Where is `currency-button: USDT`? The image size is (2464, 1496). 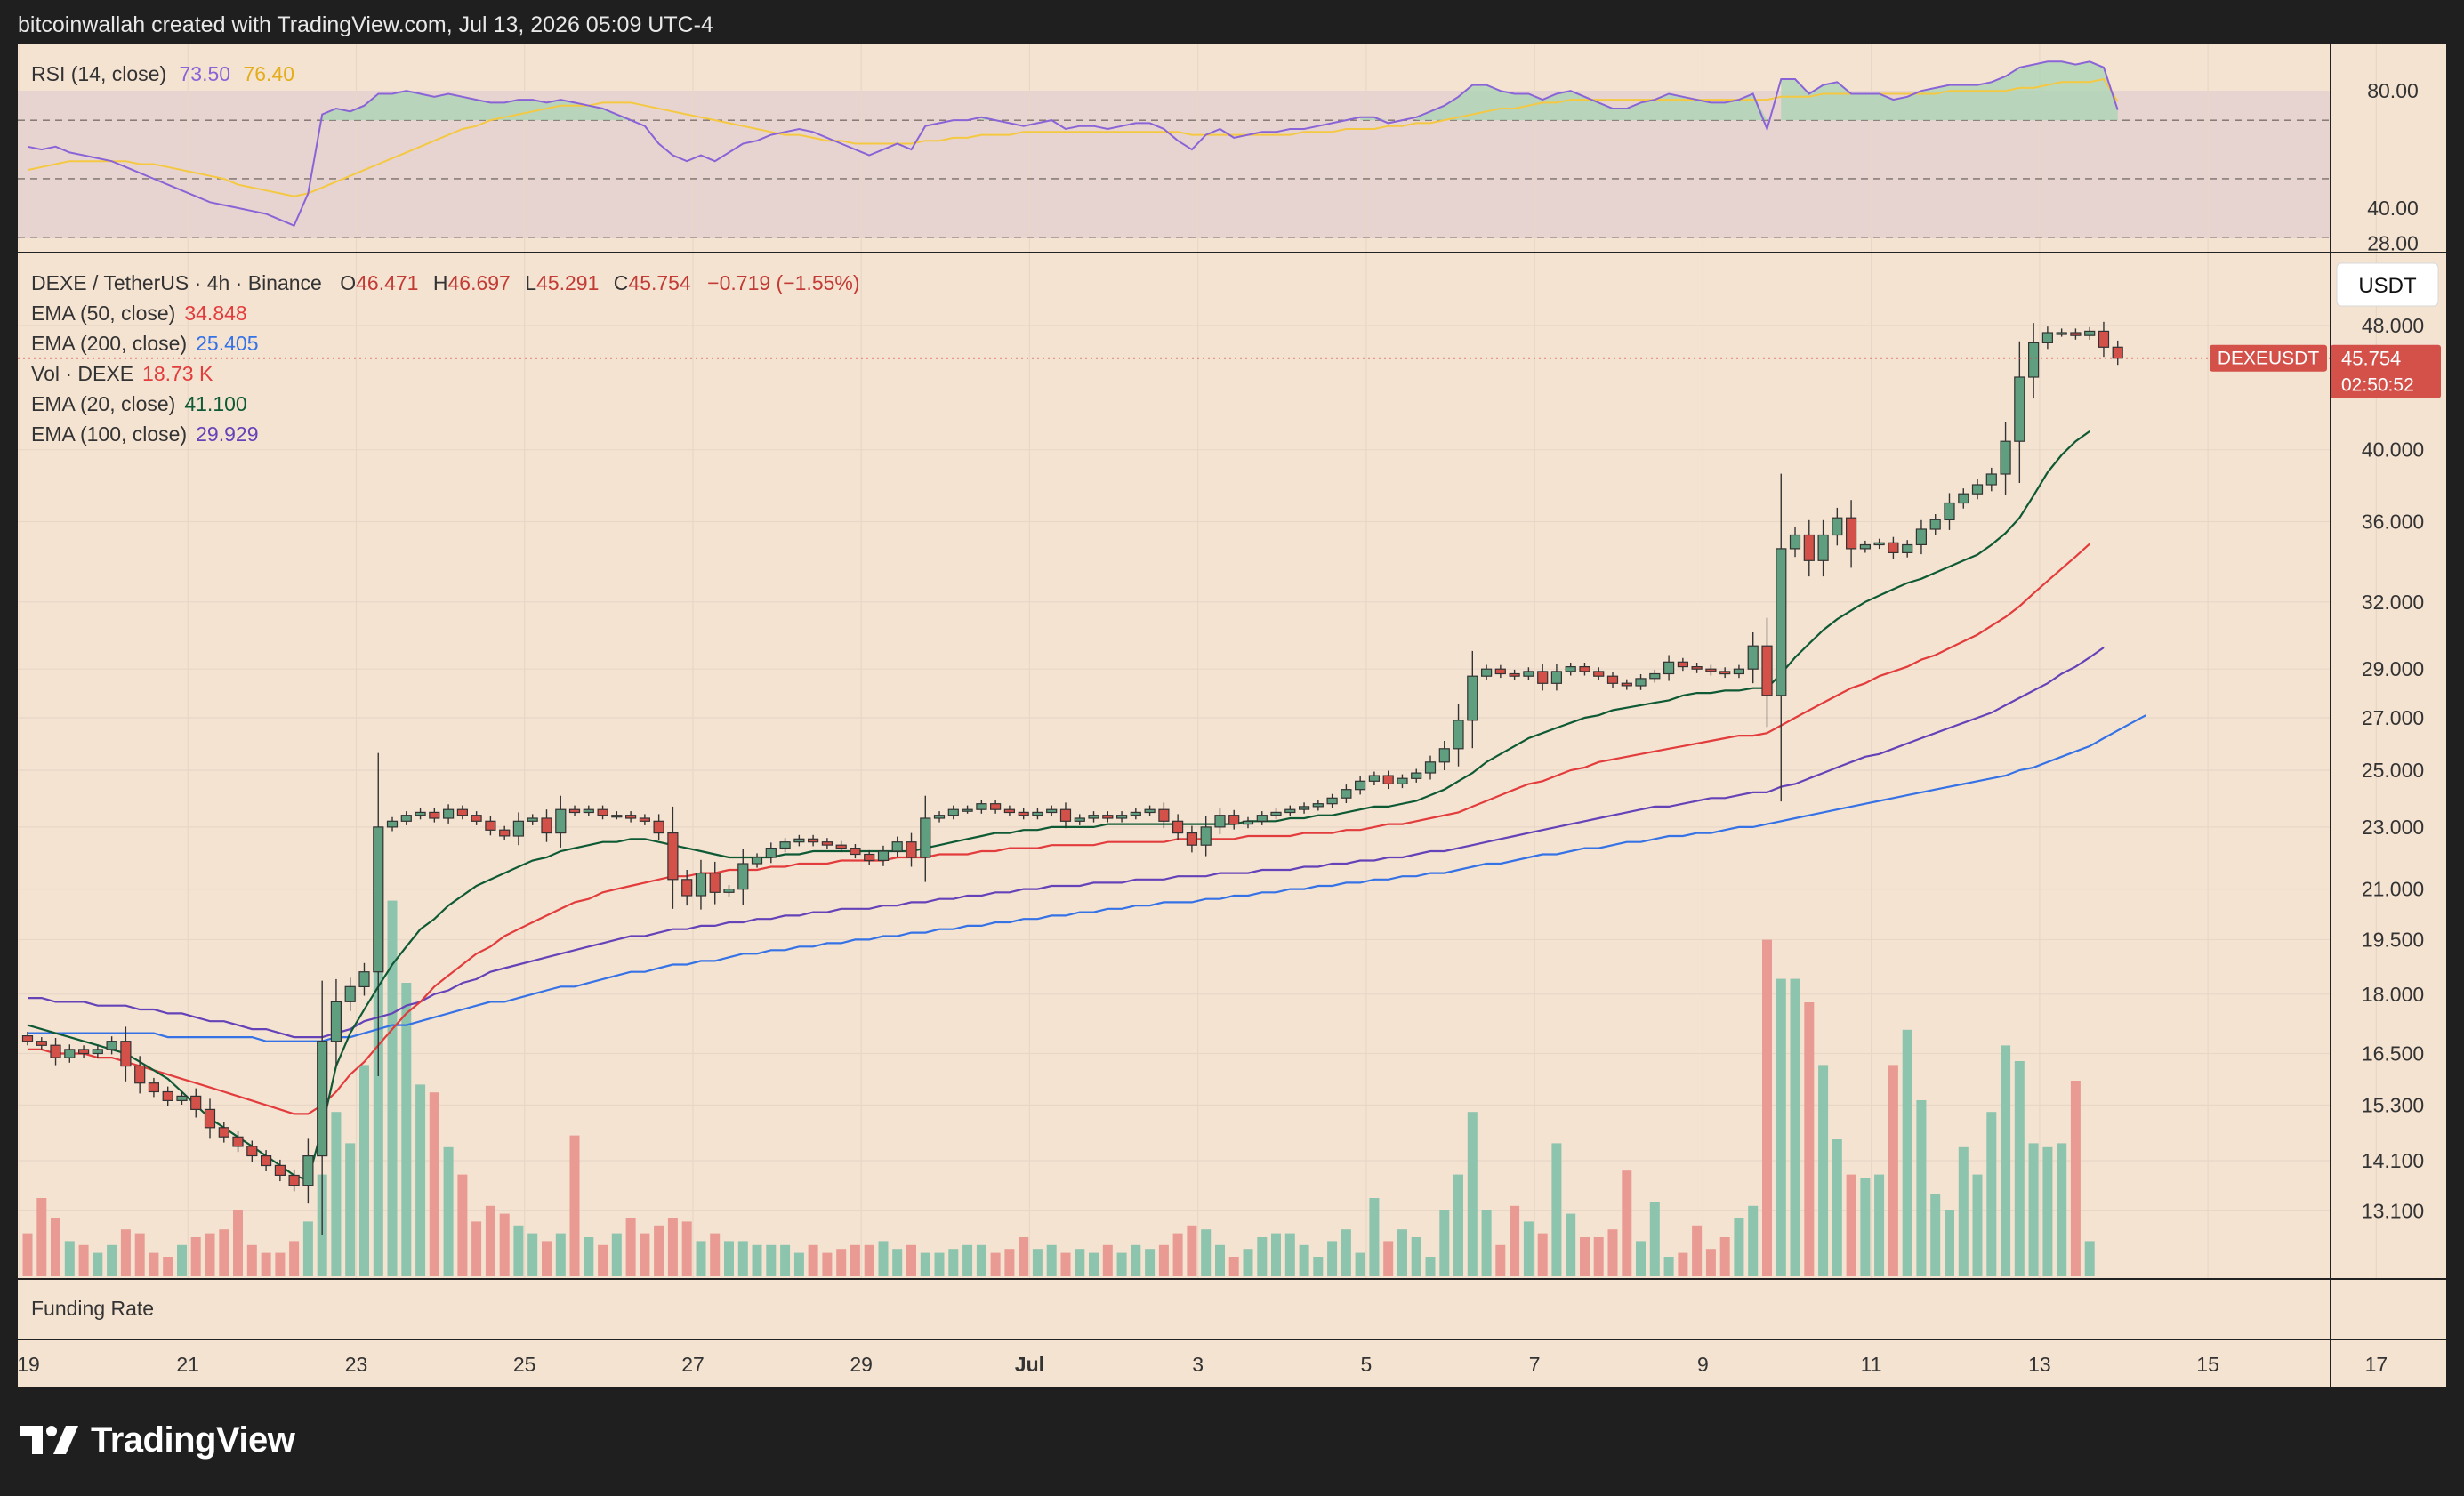 currency-button: USDT is located at coordinates (2388, 284).